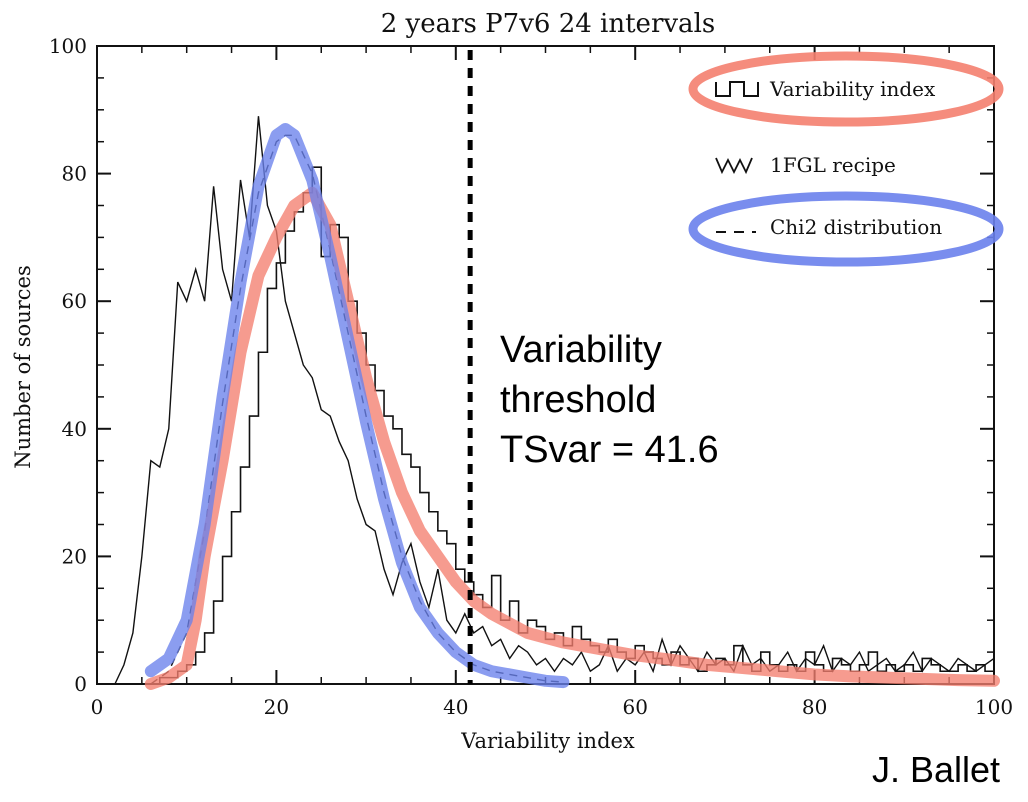 The image size is (1028, 802). I want to click on legend-label-variability-index: Variability index, so click(852, 89).